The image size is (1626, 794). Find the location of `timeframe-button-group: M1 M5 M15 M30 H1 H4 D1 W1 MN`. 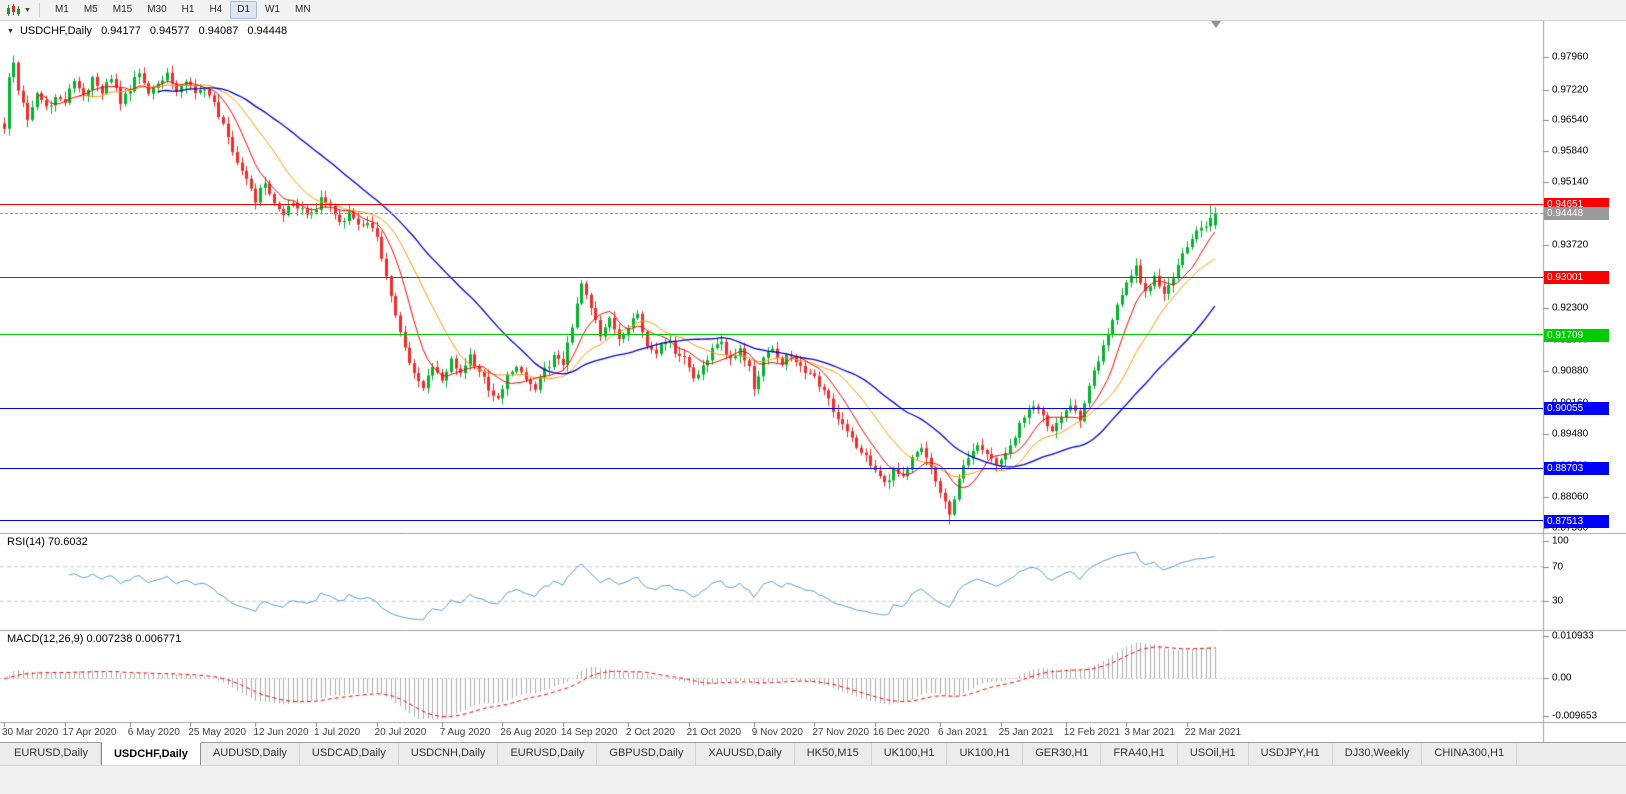

timeframe-button-group: M1 M5 M15 M30 H1 H4 D1 W1 MN is located at coordinates (183, 10).